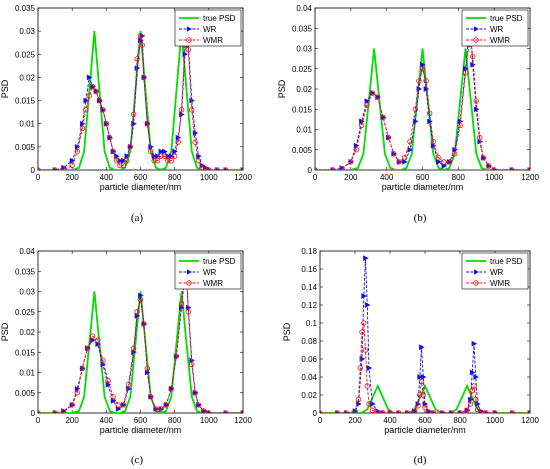  What do you see at coordinates (189, 272) in the screenshot?
I see `legend-marker-wr` at bounding box center [189, 272].